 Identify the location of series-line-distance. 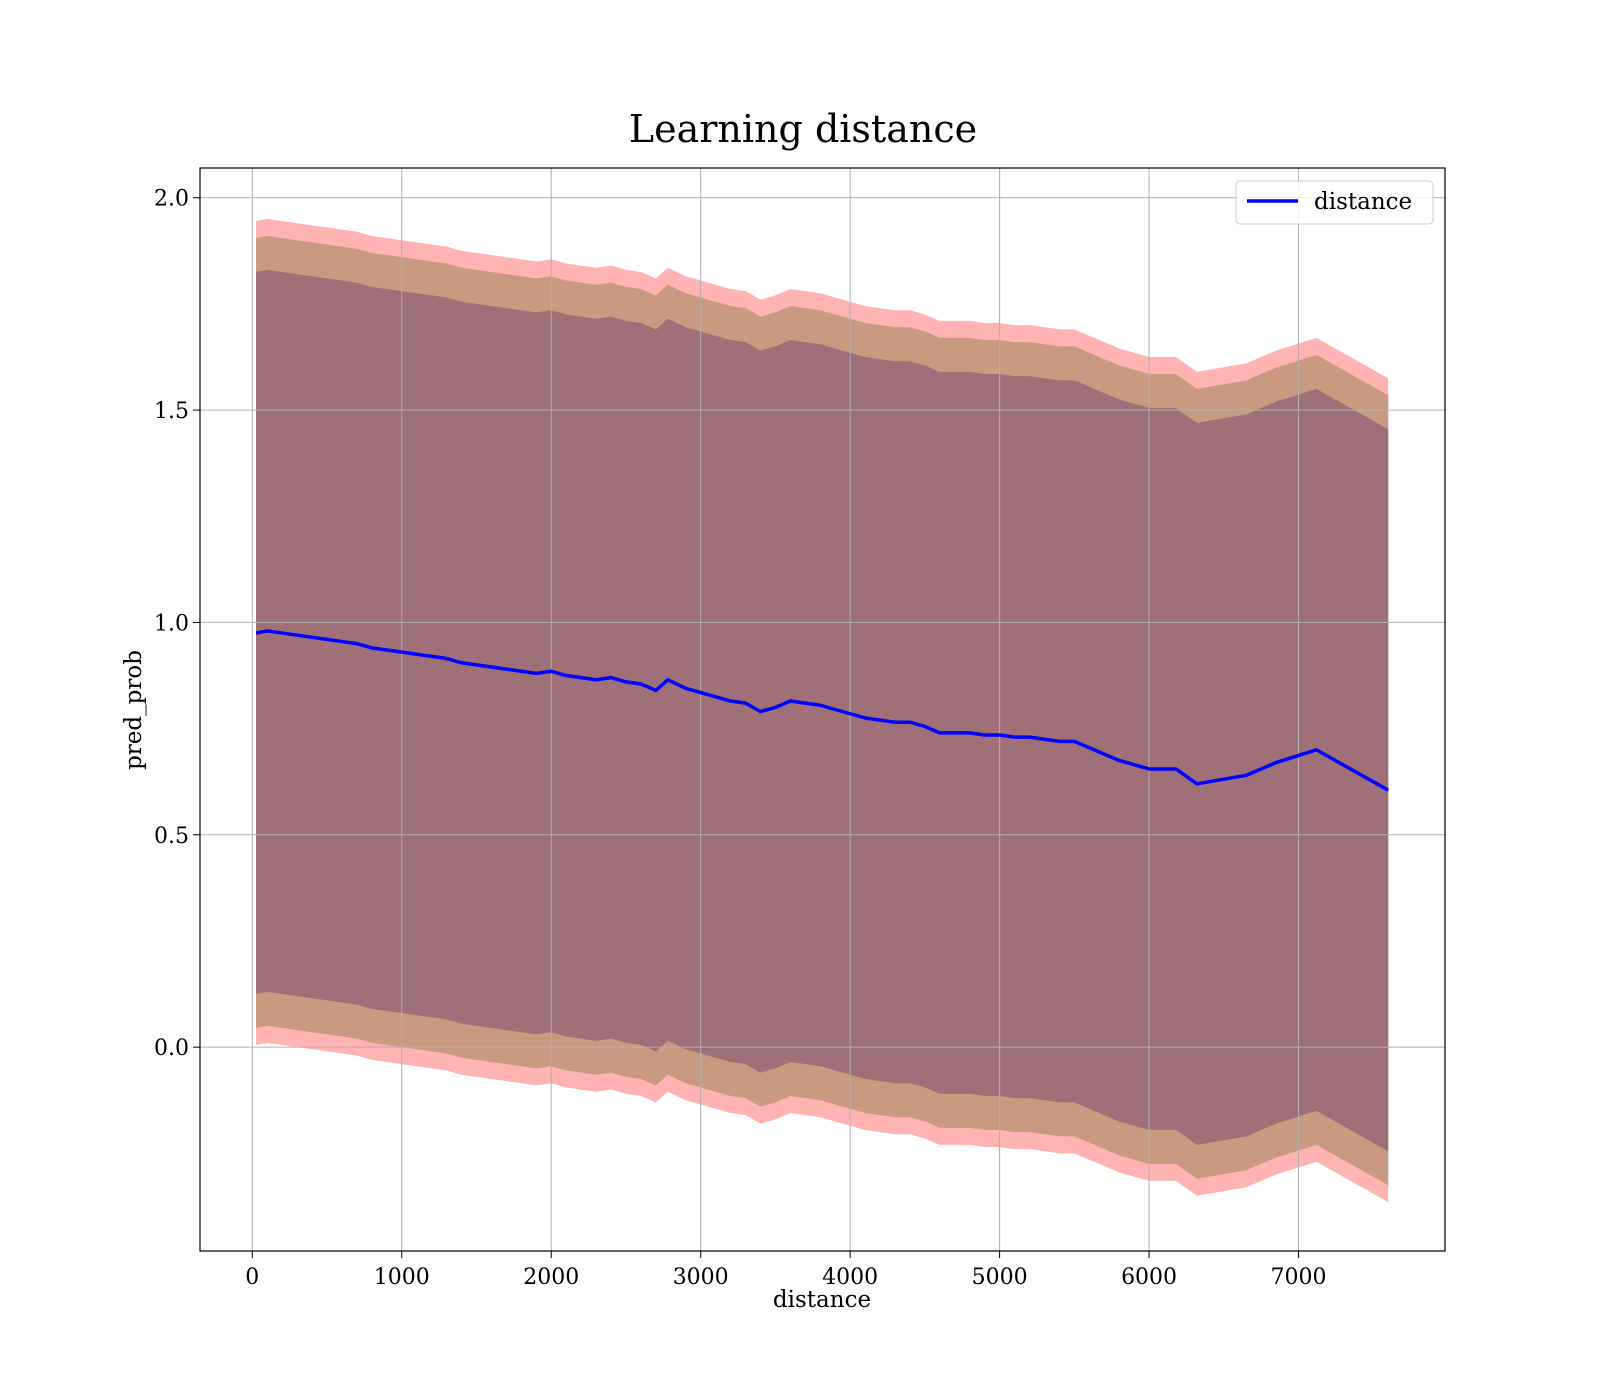
(822, 710).